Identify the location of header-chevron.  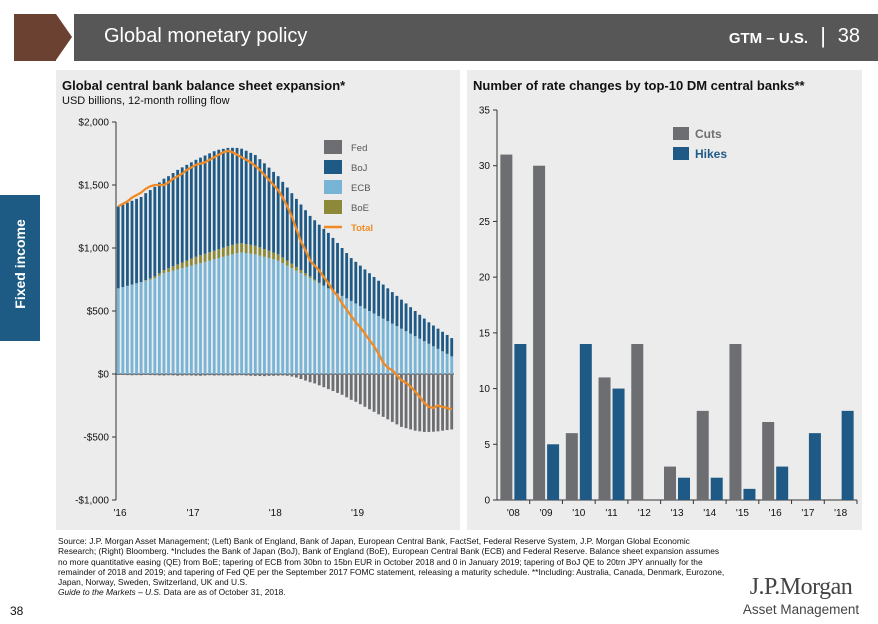
(64, 37).